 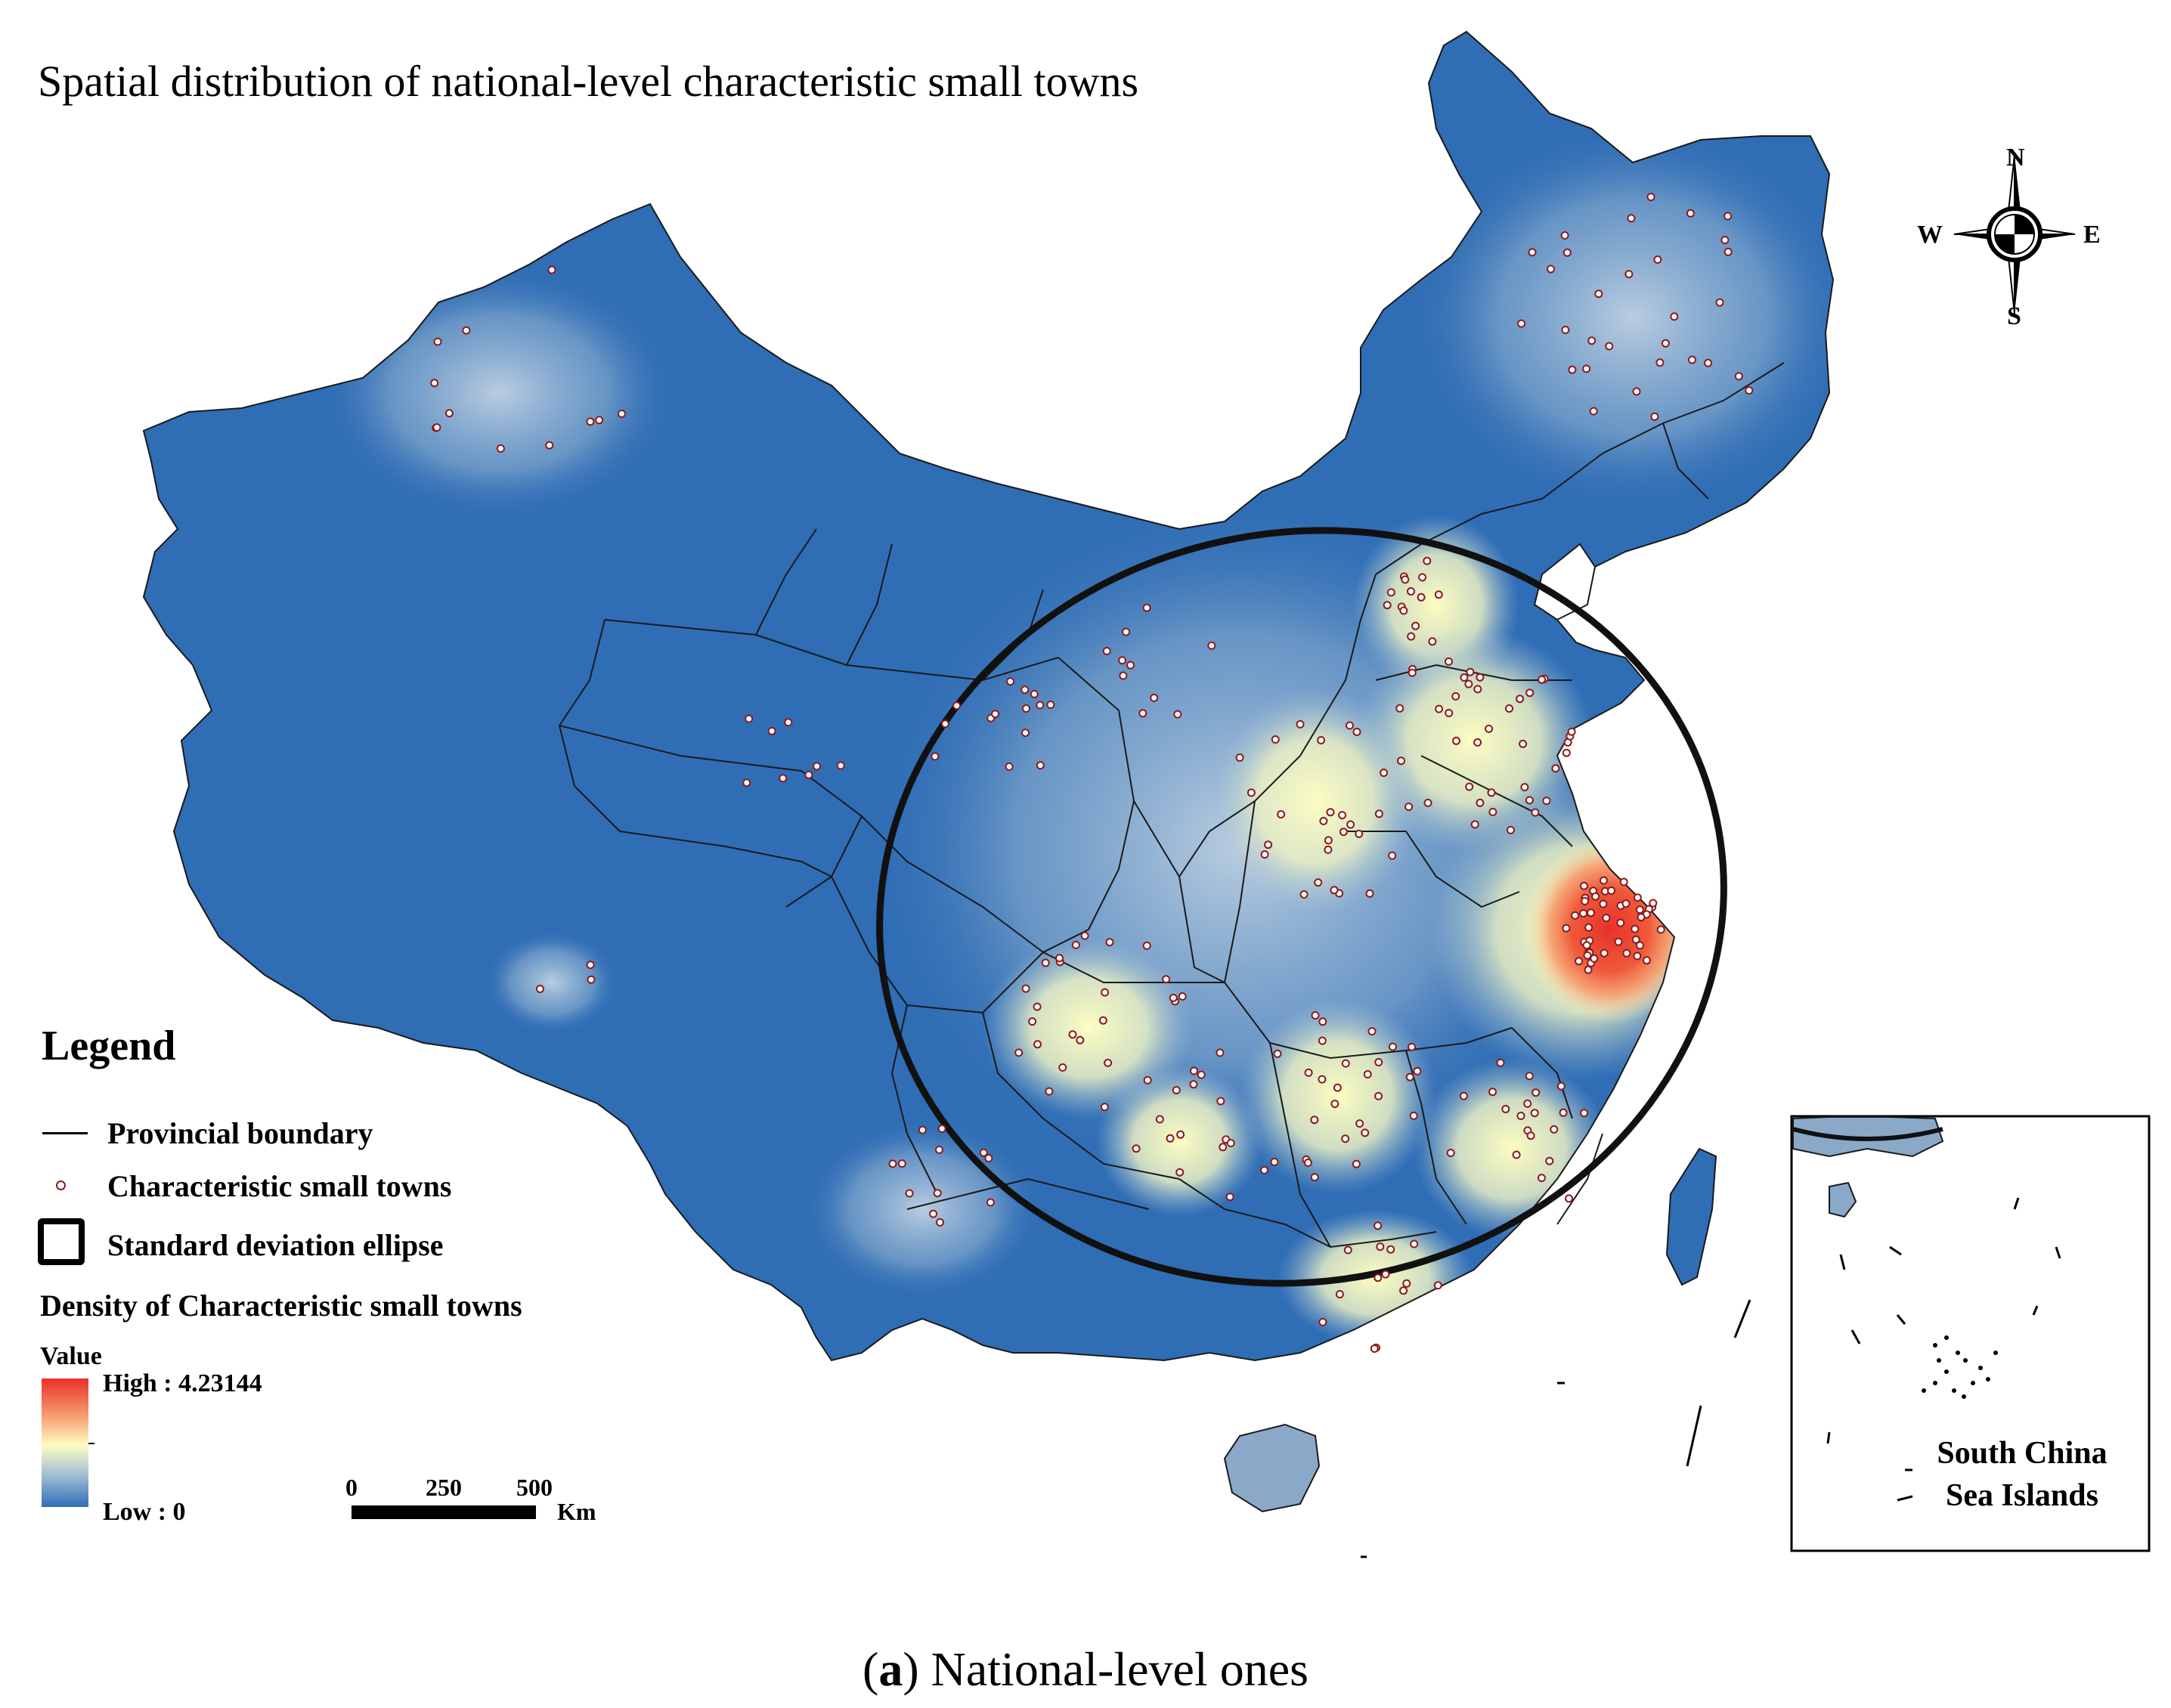 I want to click on caption-suffix: ) National-level ones, so click(x=1105, y=1669).